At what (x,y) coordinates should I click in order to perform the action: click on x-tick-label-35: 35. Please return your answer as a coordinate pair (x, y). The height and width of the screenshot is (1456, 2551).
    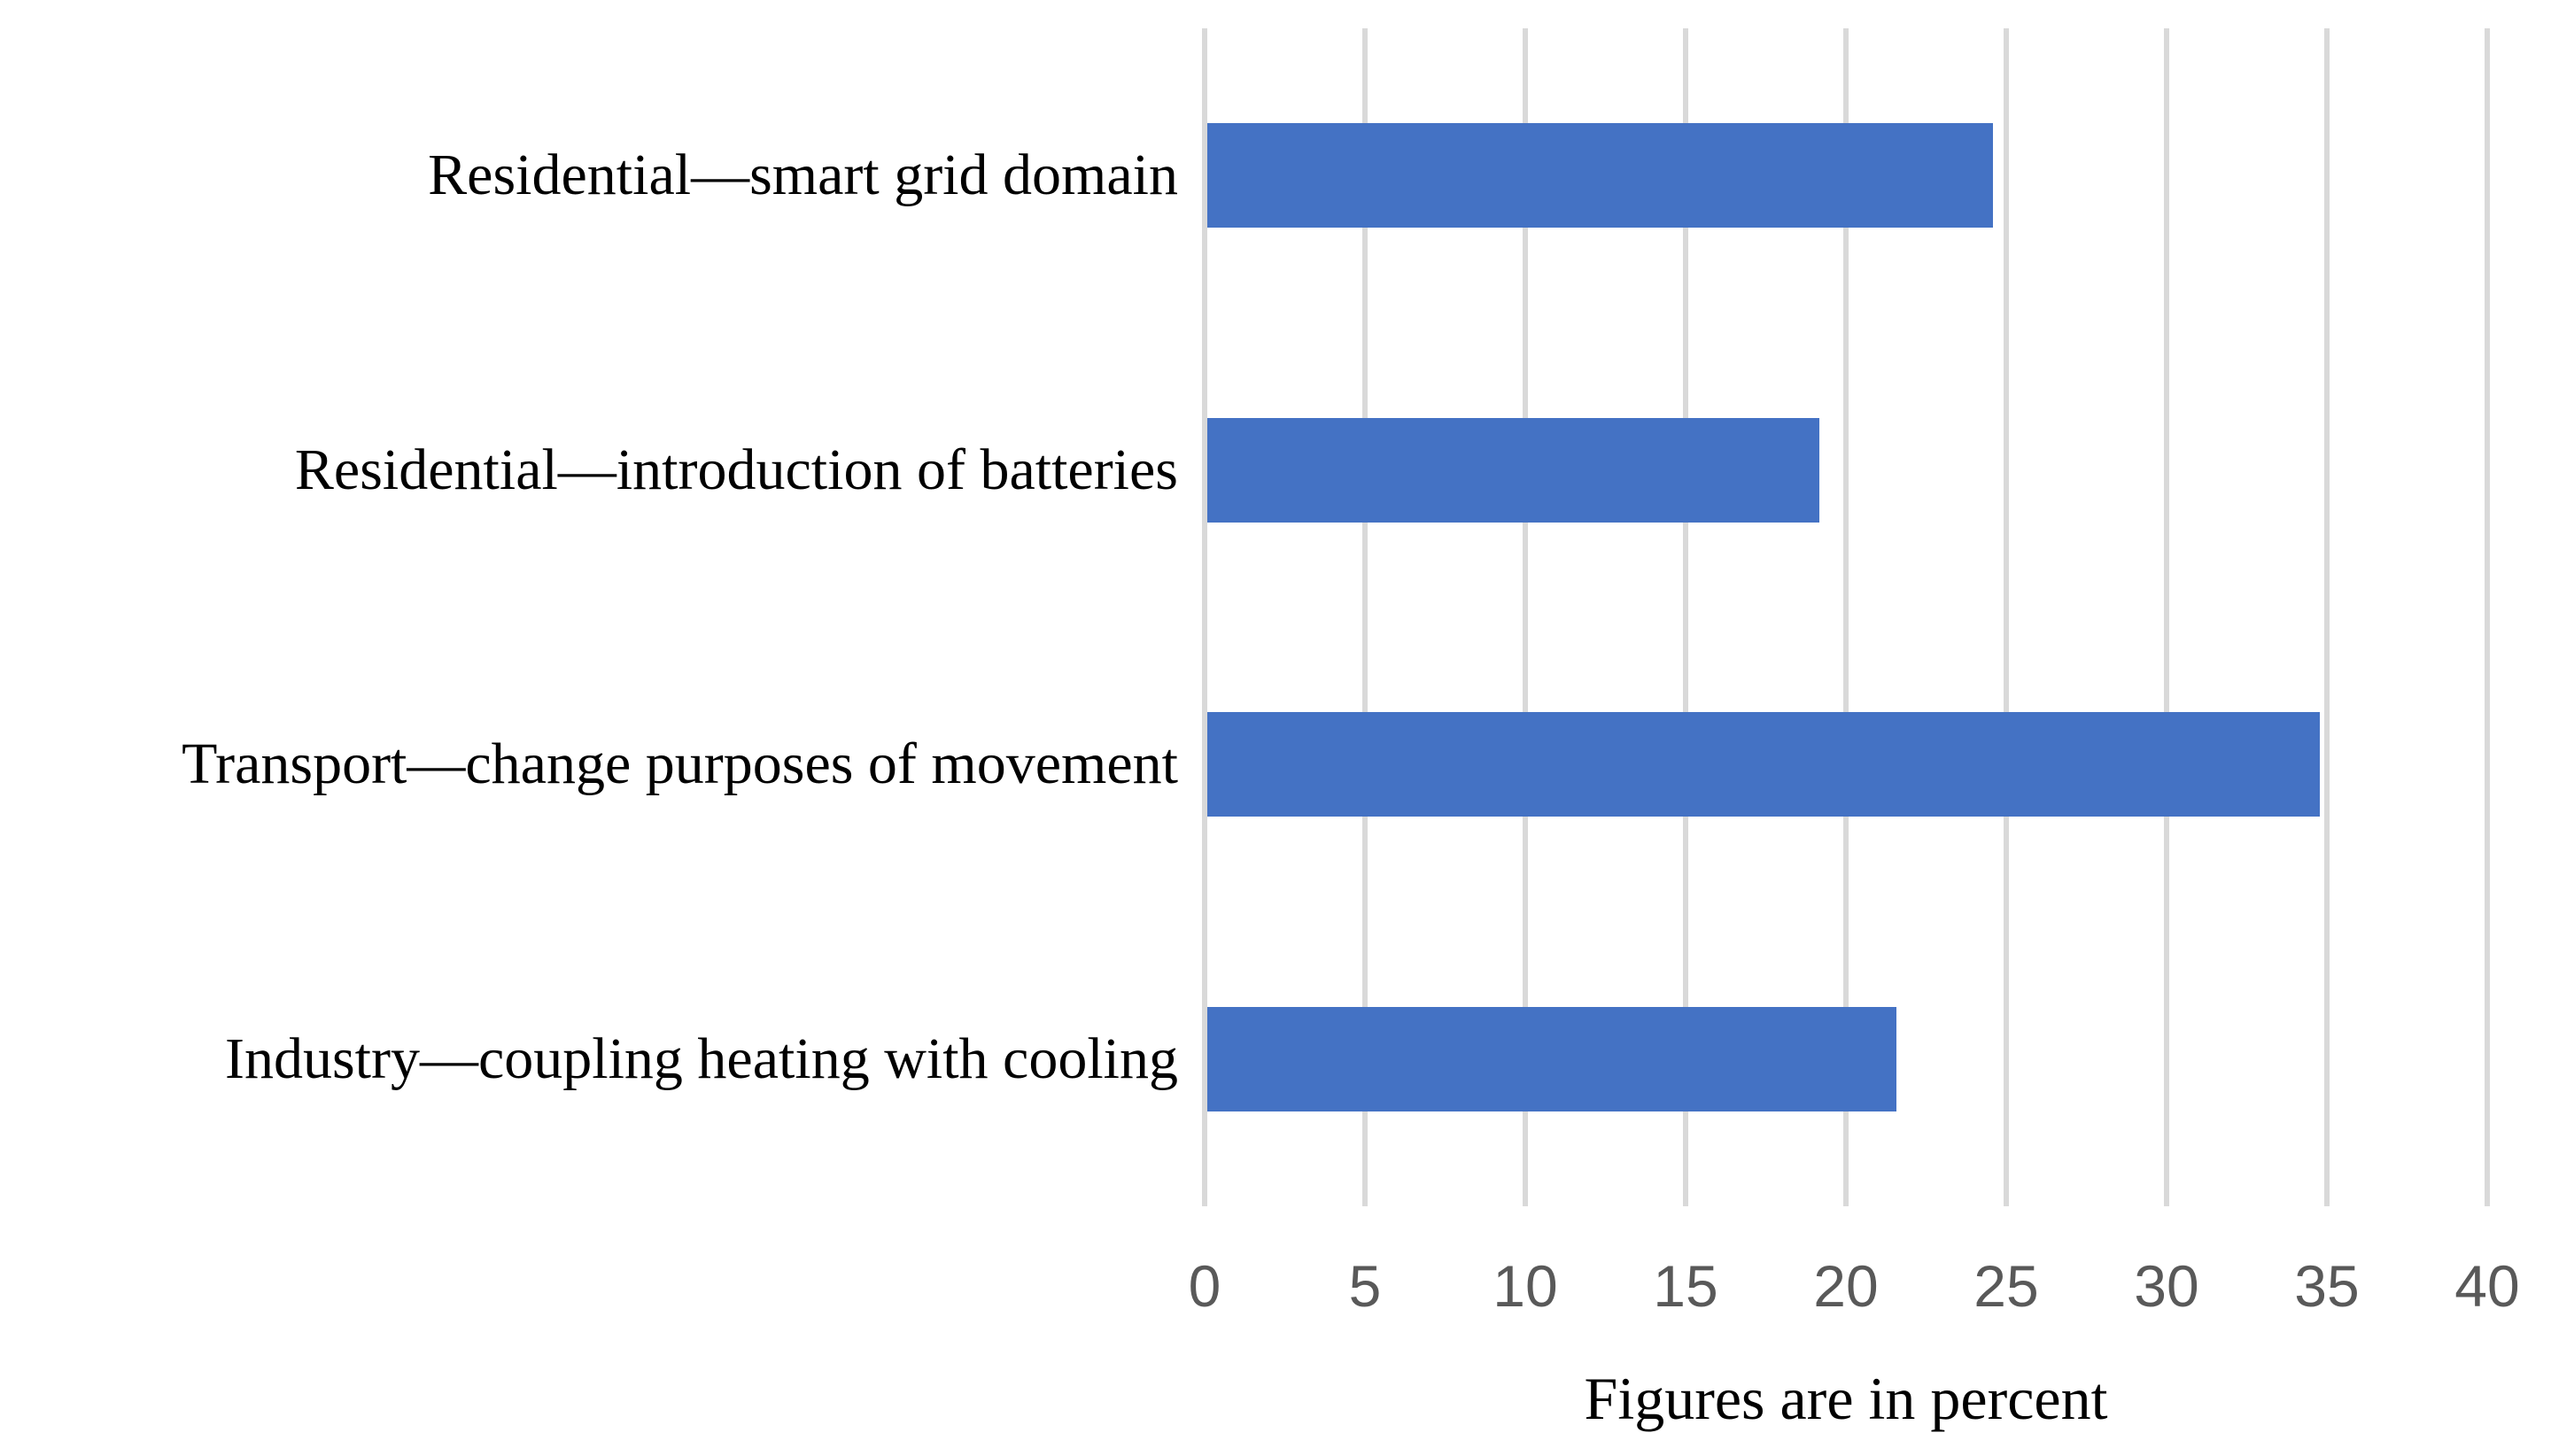
    Looking at the image, I should click on (2327, 1286).